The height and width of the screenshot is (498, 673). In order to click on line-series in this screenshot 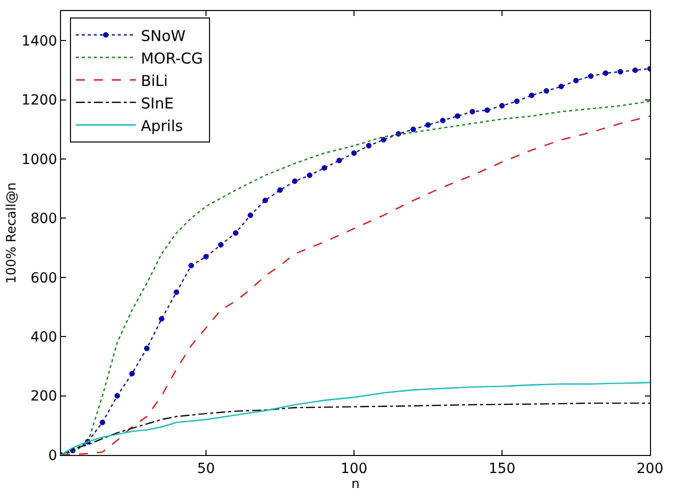, I will do `click(355, 418)`.